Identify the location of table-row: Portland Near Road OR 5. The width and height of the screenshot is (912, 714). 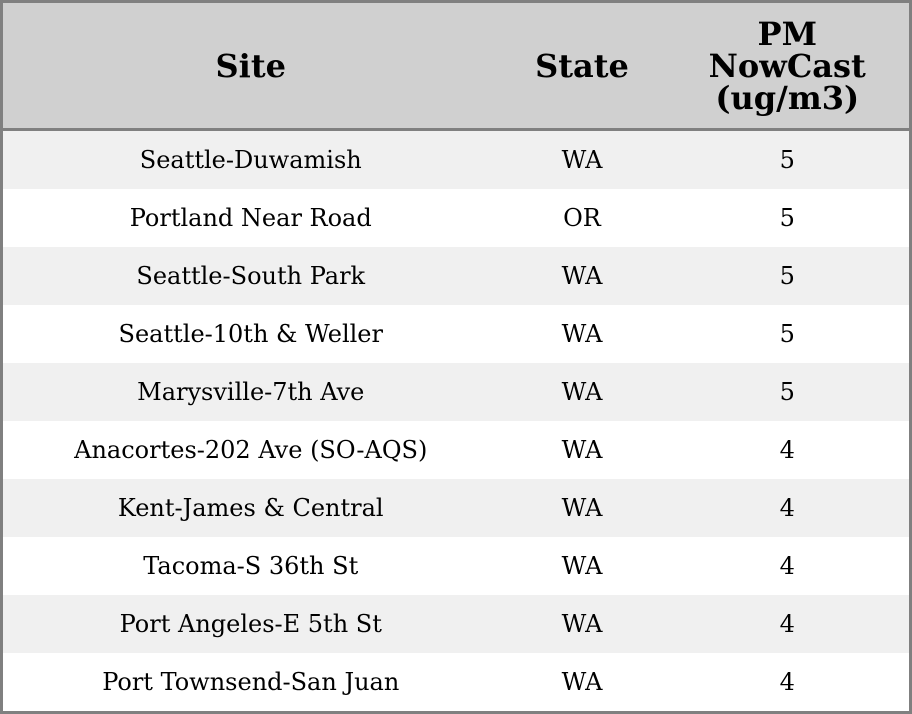
(456, 218).